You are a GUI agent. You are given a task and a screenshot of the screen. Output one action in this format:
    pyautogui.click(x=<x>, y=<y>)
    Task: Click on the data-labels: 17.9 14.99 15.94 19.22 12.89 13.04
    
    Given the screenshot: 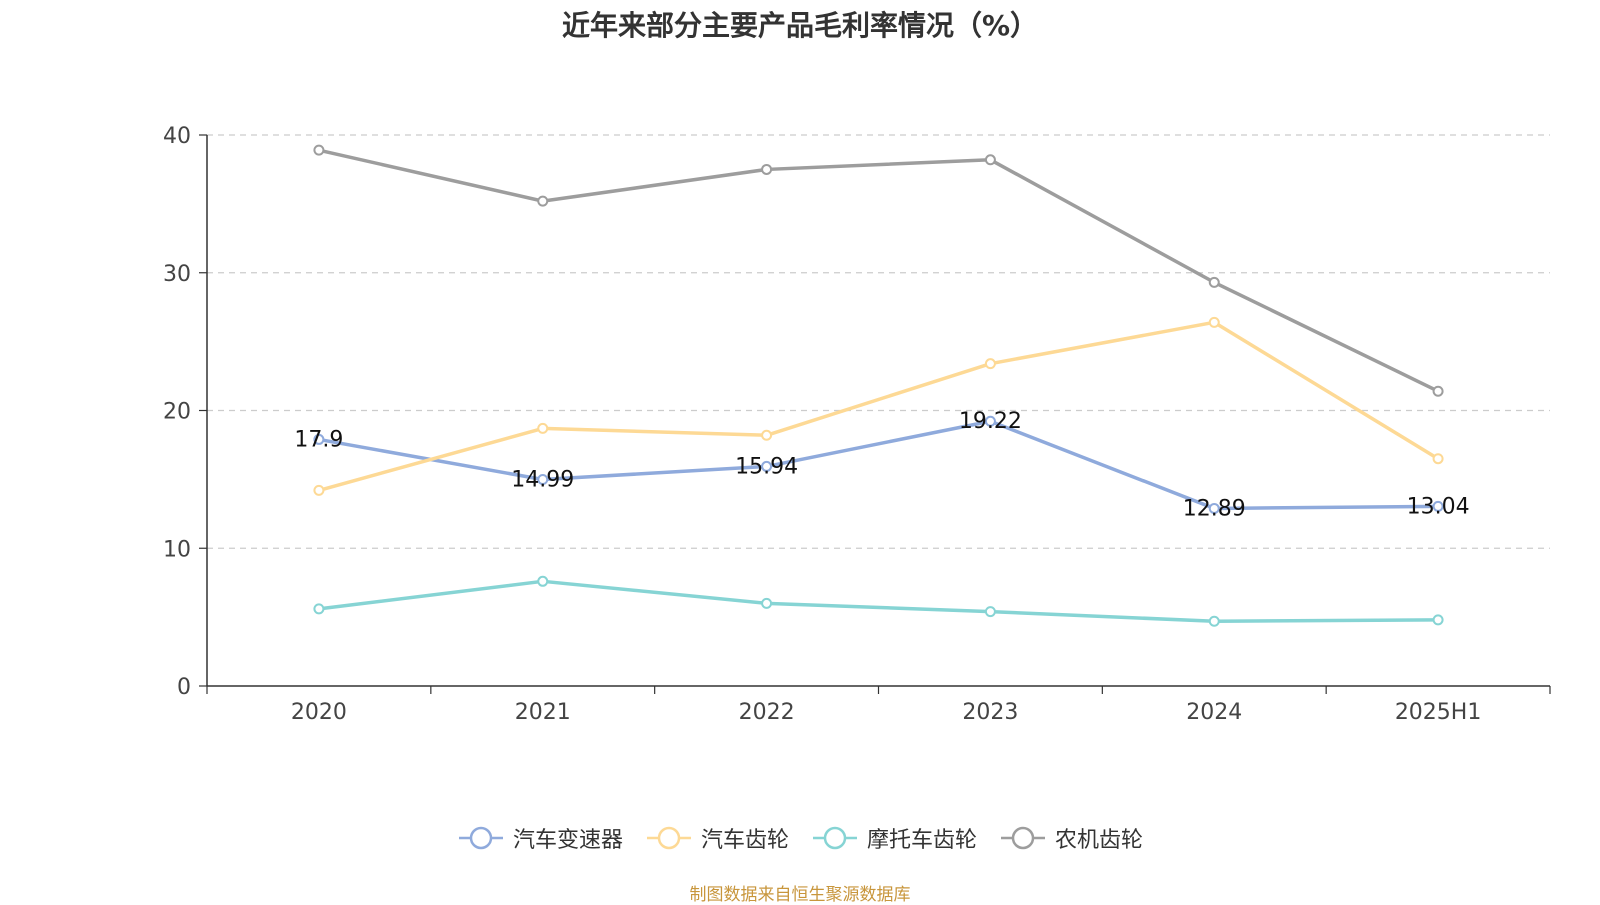 What is the action you would take?
    pyautogui.click(x=881, y=465)
    